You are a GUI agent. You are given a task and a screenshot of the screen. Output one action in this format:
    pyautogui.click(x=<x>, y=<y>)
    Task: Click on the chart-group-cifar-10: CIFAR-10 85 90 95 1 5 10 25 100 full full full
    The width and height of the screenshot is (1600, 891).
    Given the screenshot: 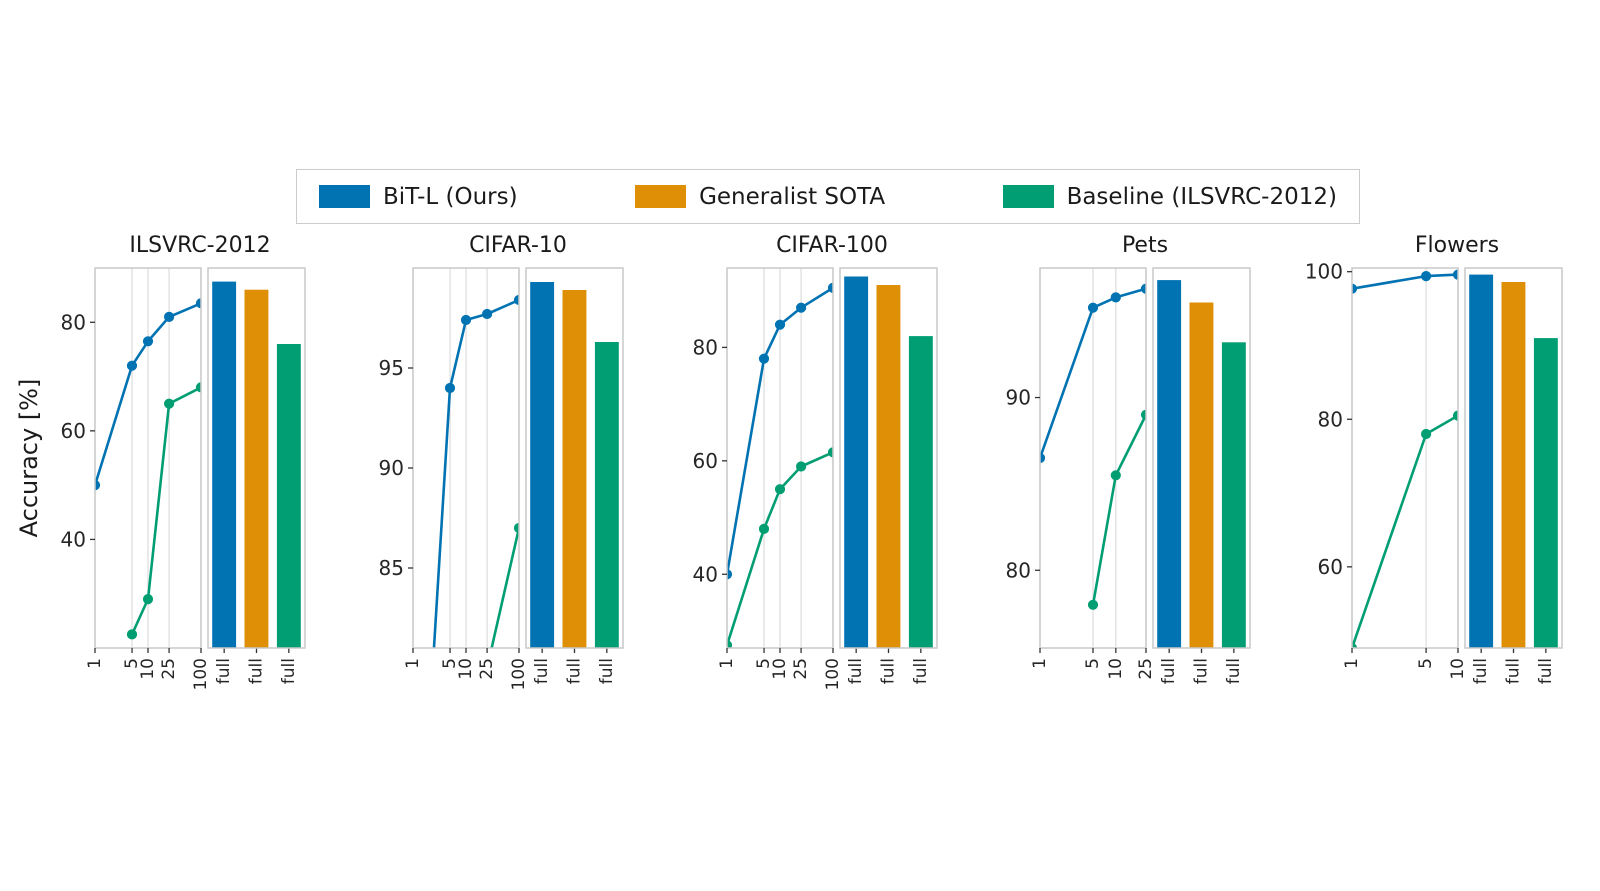 What is the action you would take?
    pyautogui.click(x=499, y=482)
    